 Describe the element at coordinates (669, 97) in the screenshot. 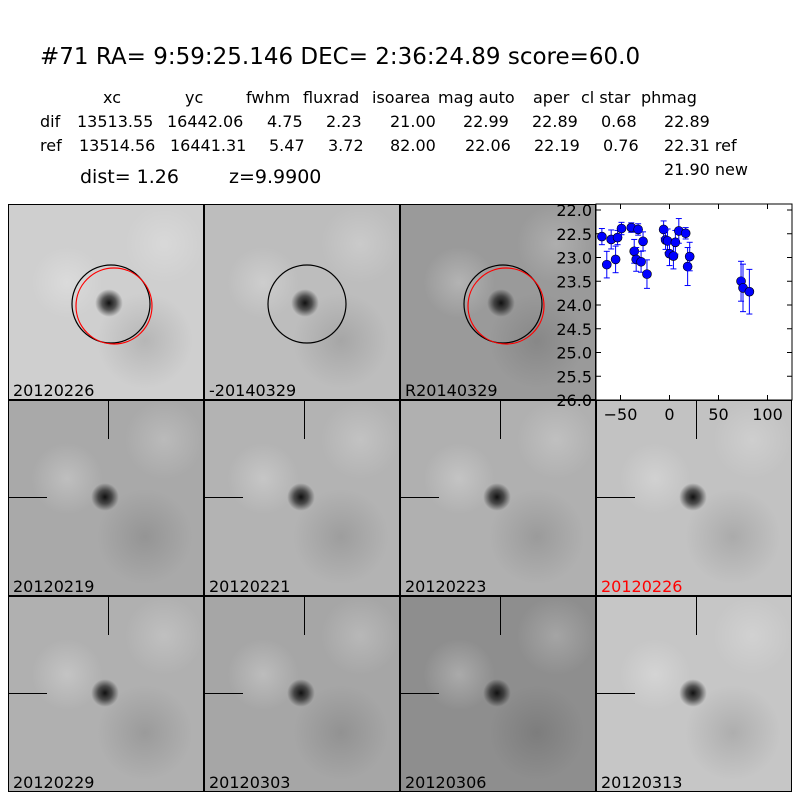

I see `column-header: phmag` at that location.